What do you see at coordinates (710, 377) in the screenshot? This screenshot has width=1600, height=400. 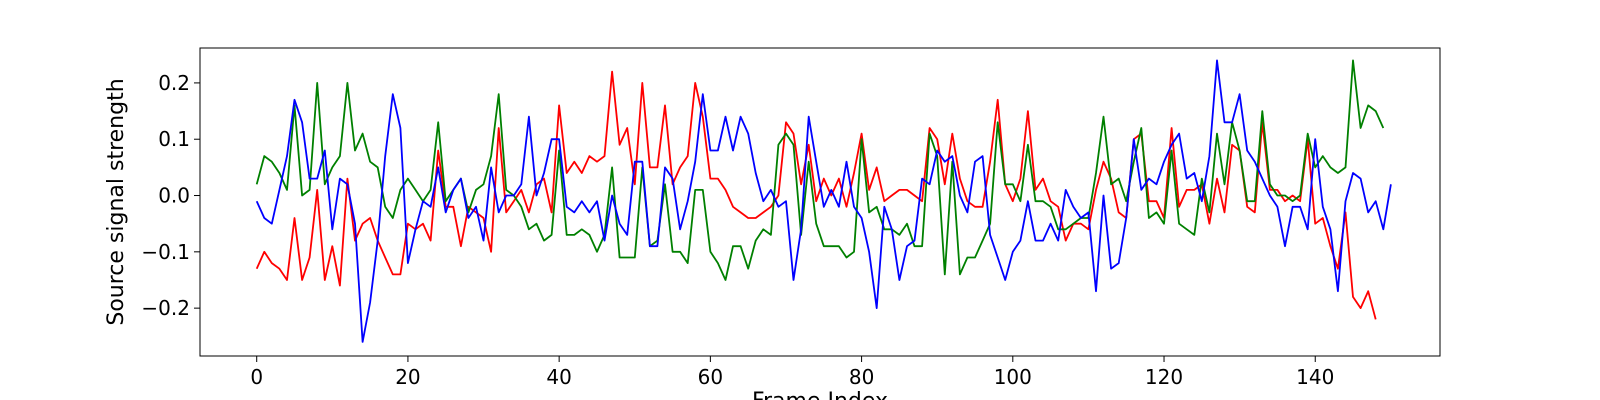 I see `x-tick-label: 60` at bounding box center [710, 377].